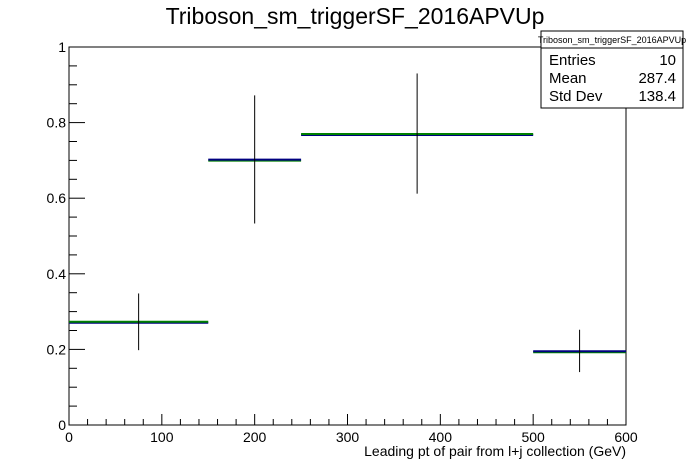  Describe the element at coordinates (57, 198) in the screenshot. I see `y-tick-label: 0.6` at that location.